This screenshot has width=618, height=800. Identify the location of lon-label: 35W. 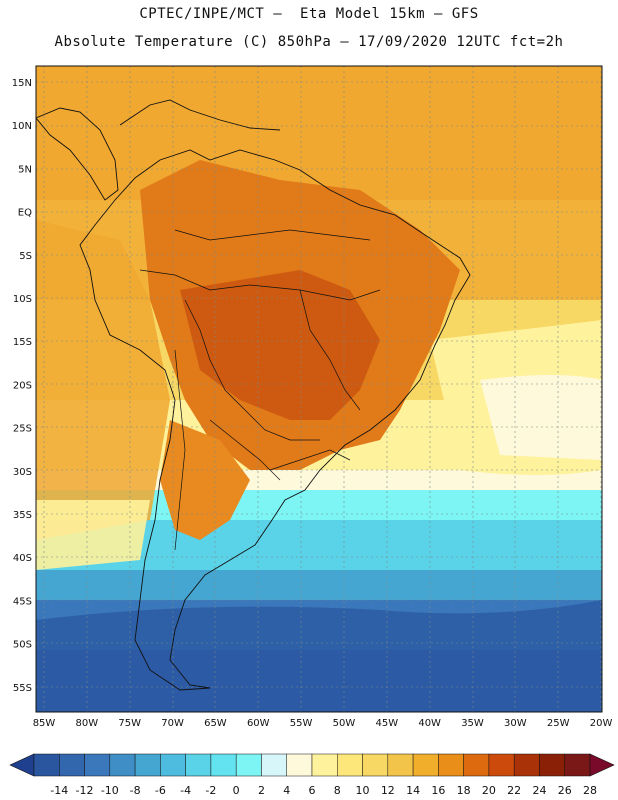
(472, 723).